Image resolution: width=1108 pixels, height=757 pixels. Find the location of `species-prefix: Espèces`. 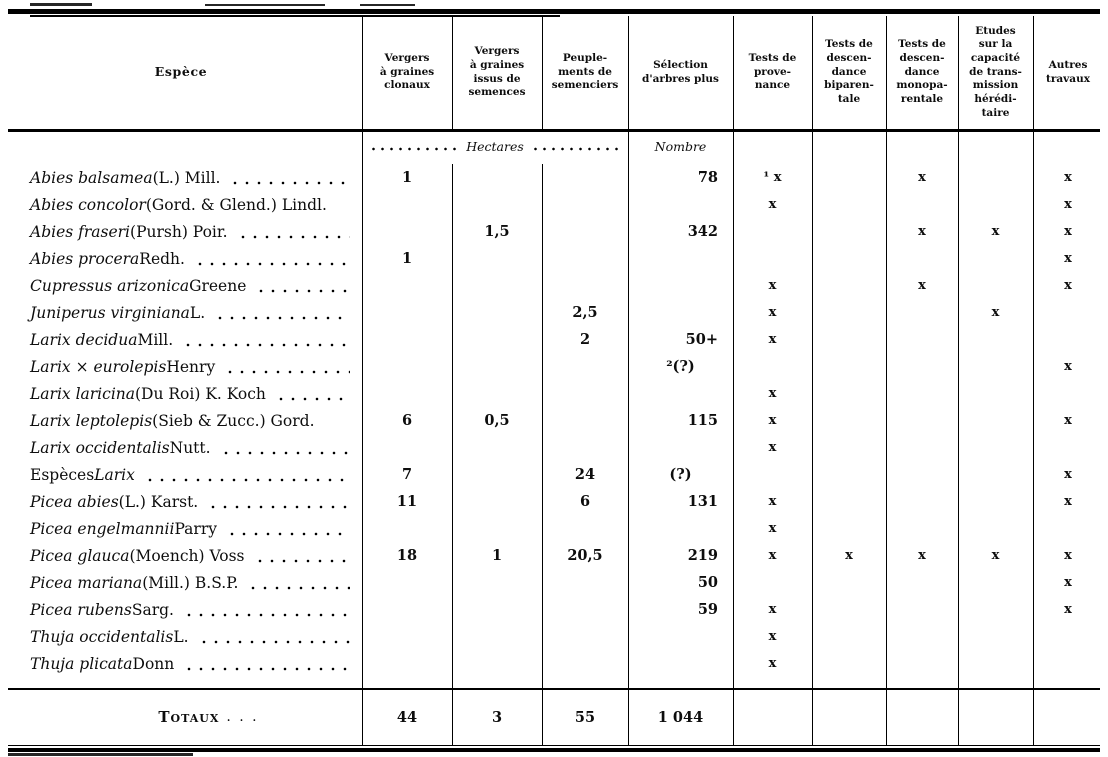

species-prefix: Espèces is located at coordinates (62, 474).